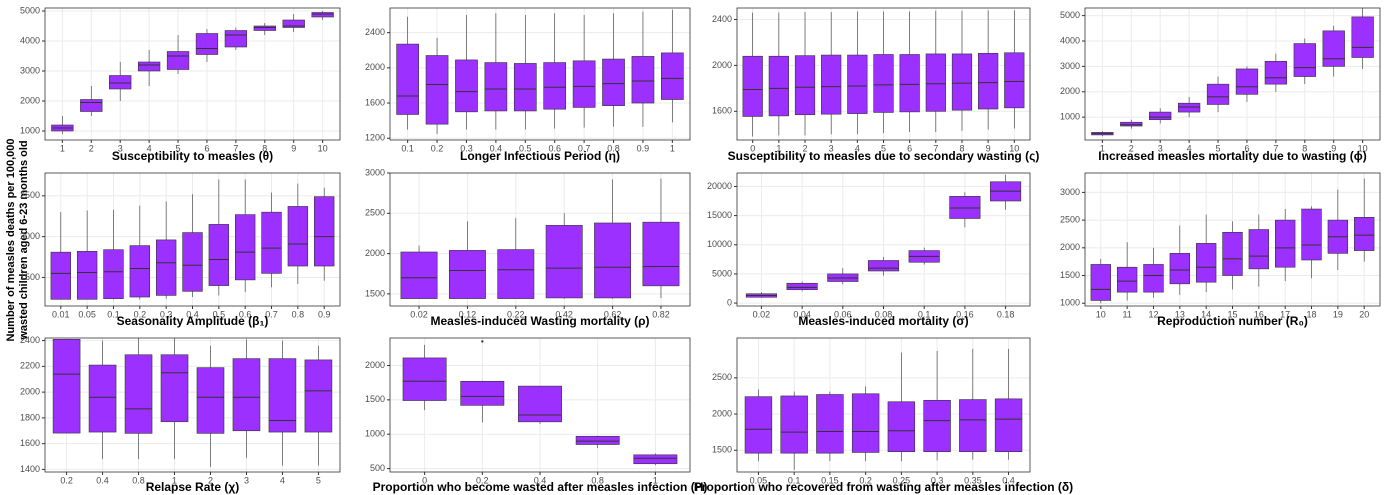 The height and width of the screenshot is (495, 1390). What do you see at coordinates (375, 138) in the screenshot?
I see `y-tick-label: 1200` at bounding box center [375, 138].